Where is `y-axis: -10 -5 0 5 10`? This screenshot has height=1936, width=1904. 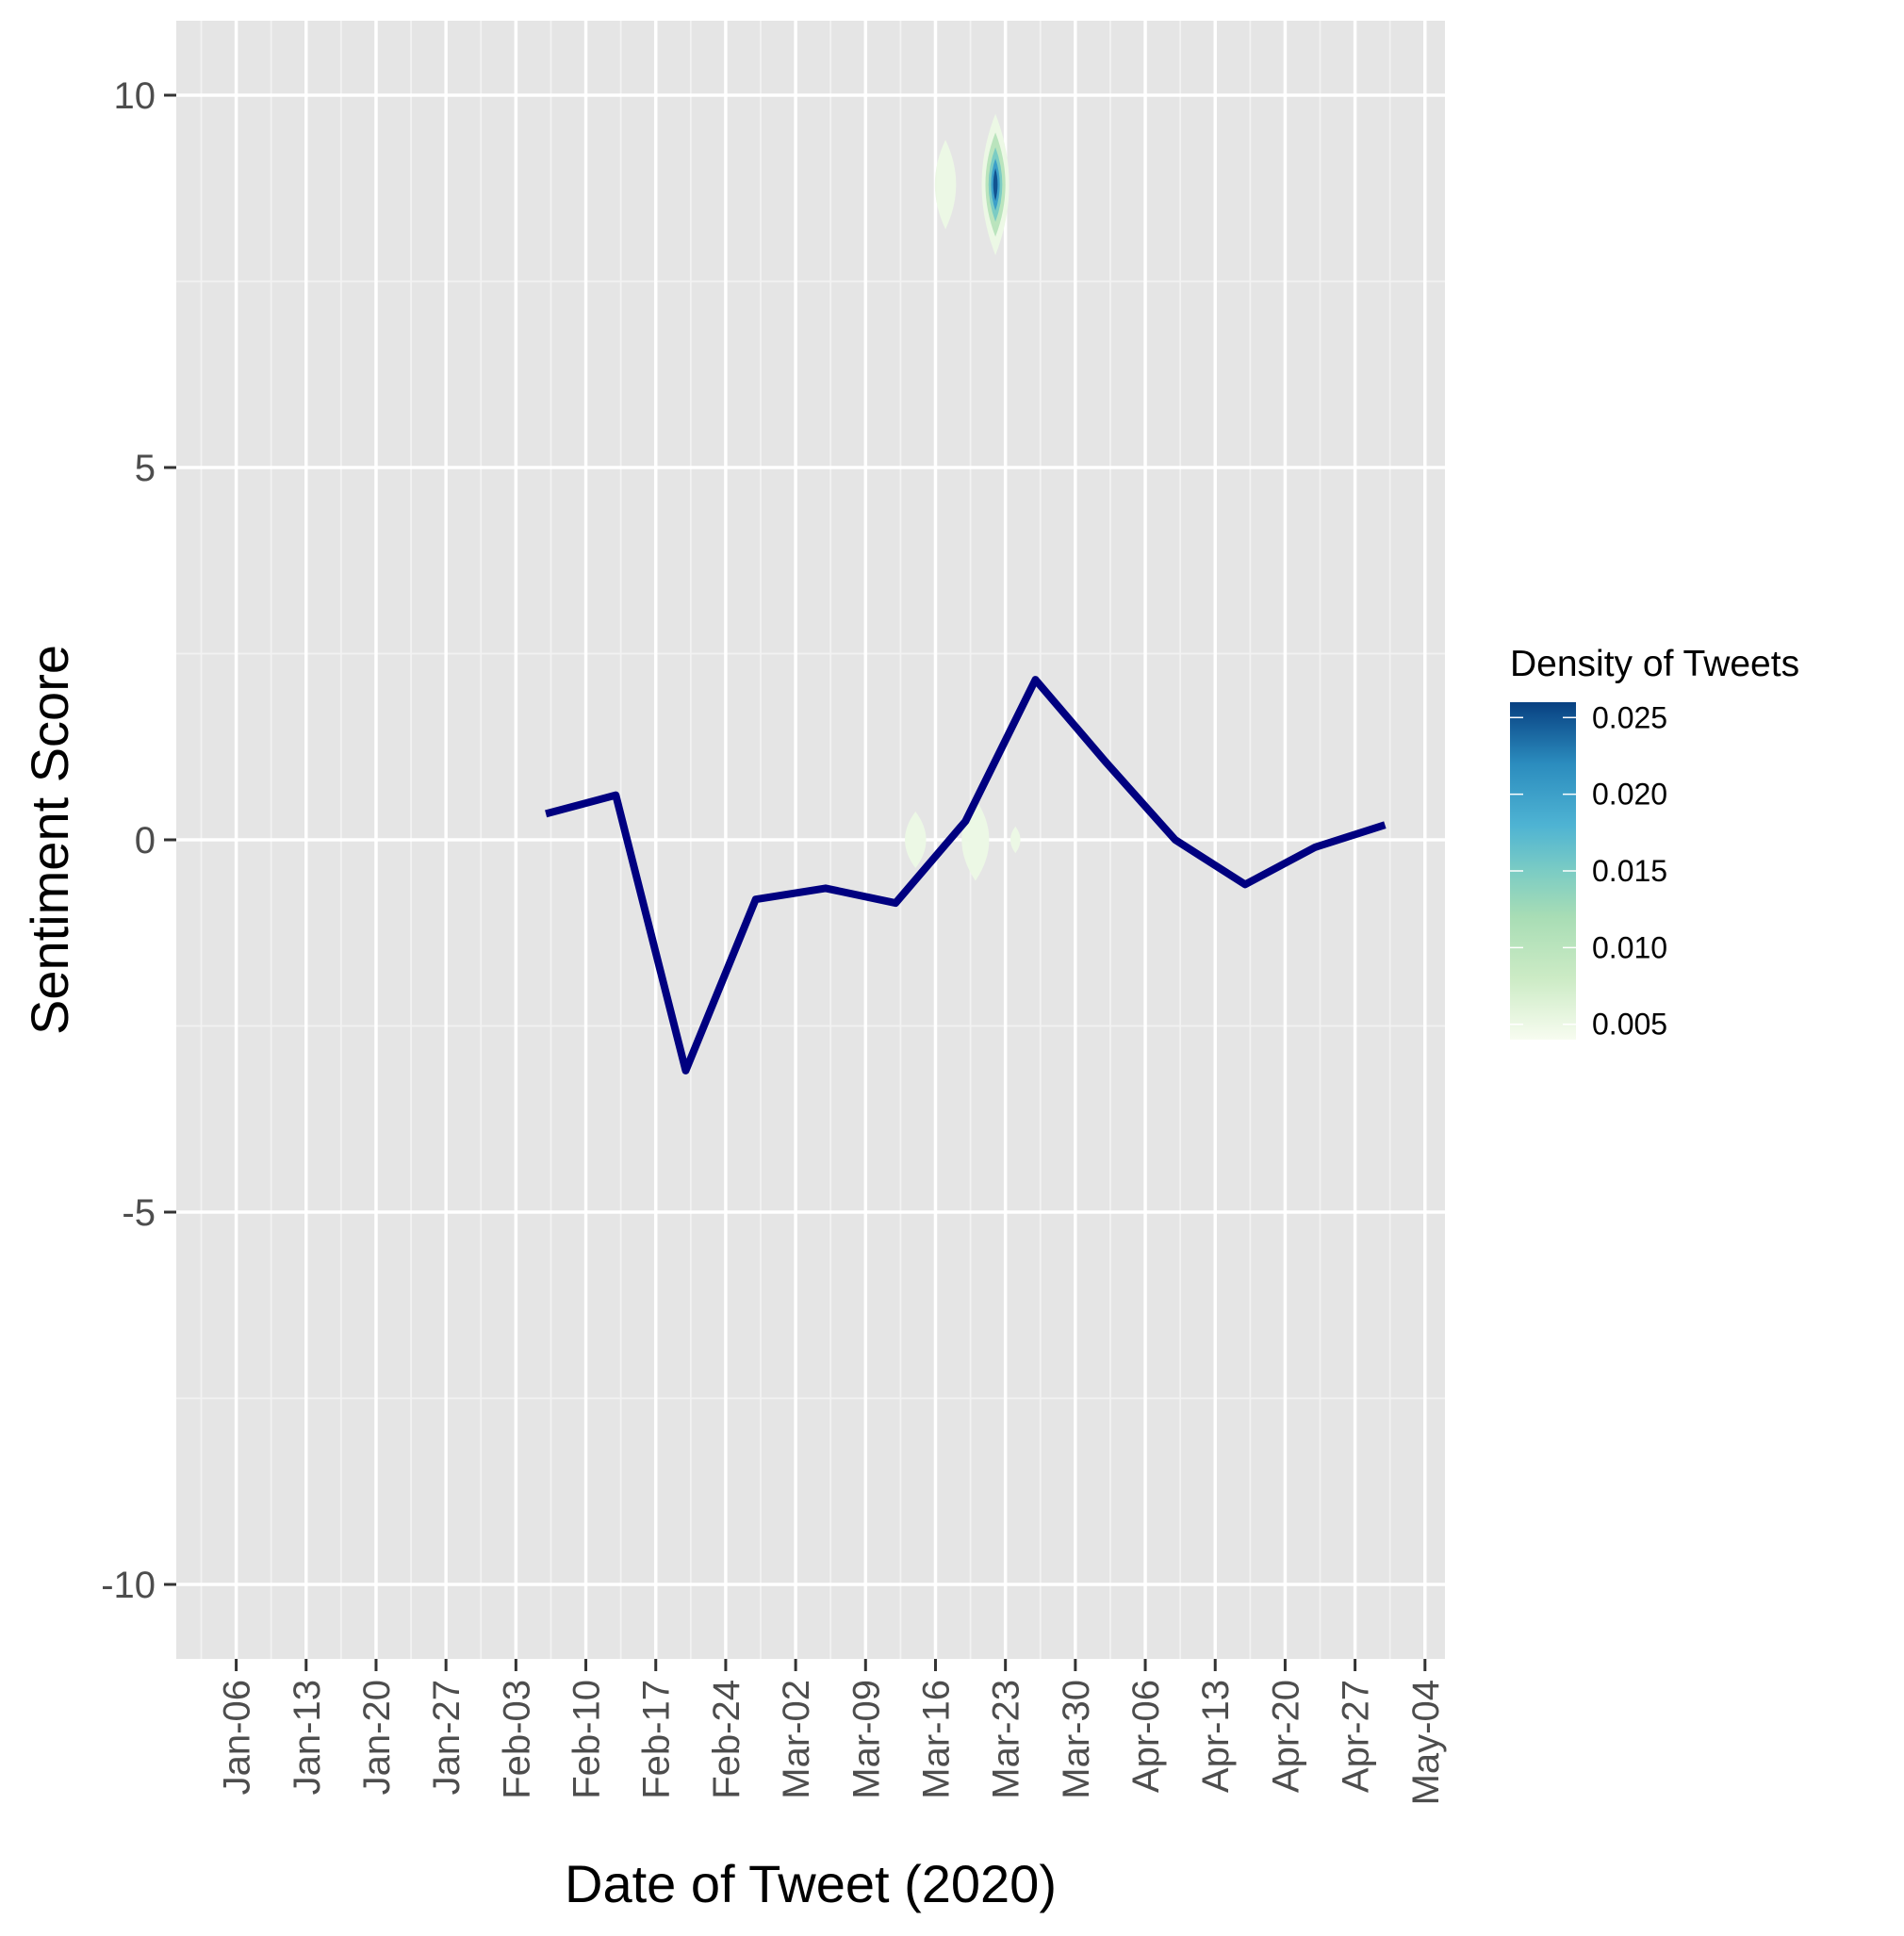
y-axis: -10 -5 0 5 10 is located at coordinates (138, 840).